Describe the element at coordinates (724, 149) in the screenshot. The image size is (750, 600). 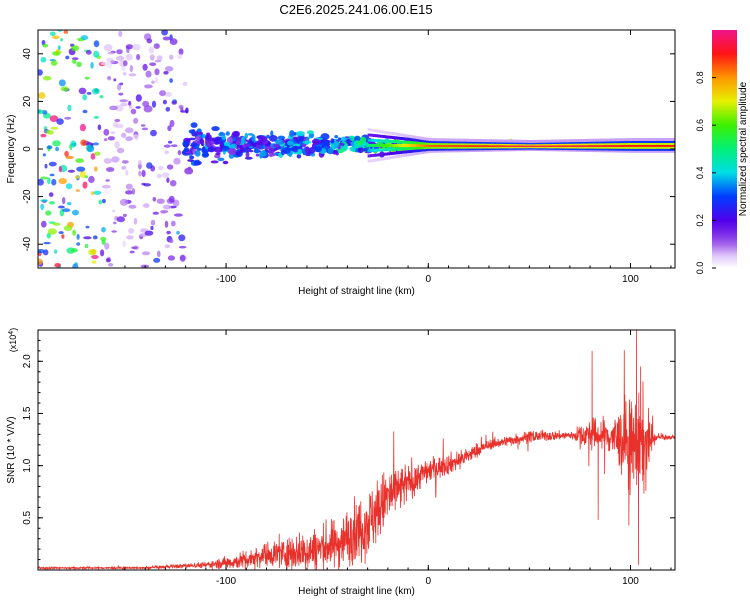
I see `colorbar-gradient` at that location.